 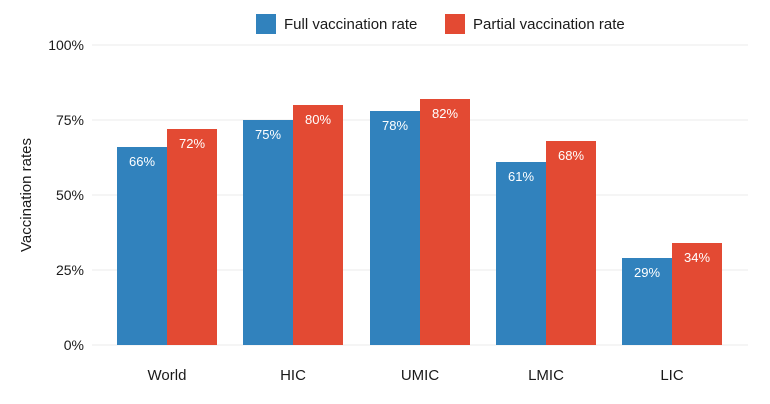 I want to click on data-label-full-hic: 75%, so click(x=268, y=134).